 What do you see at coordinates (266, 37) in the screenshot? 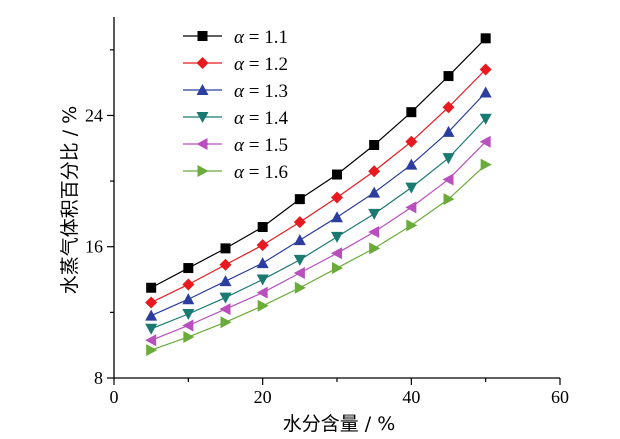
I see `legend-alpha-value: = 1.1` at bounding box center [266, 37].